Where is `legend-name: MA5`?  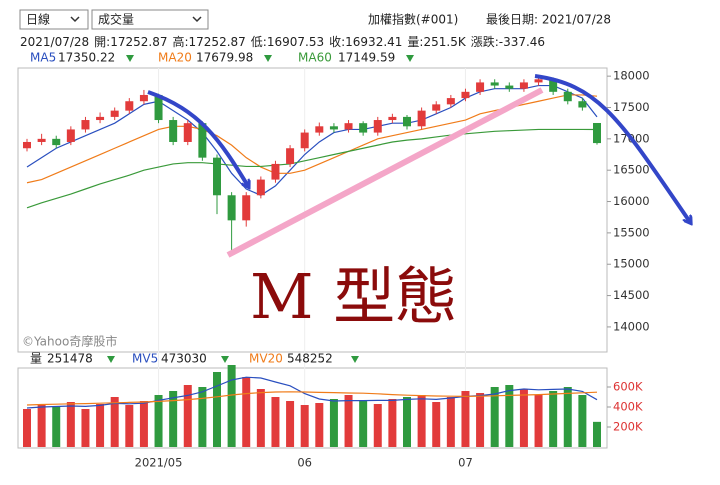 legend-name: MA5 is located at coordinates (43, 58).